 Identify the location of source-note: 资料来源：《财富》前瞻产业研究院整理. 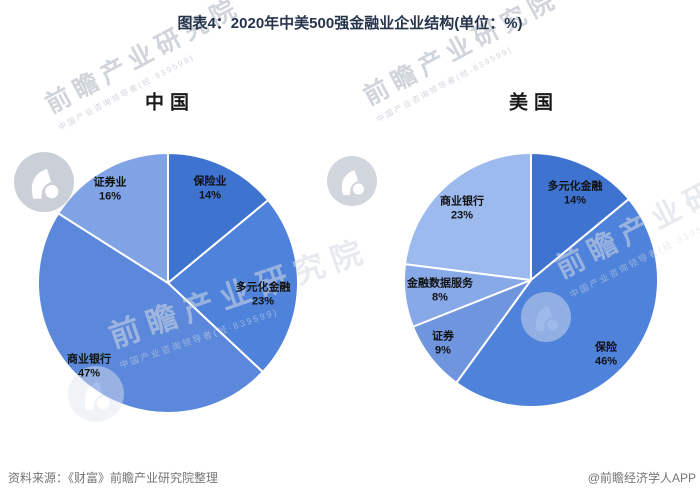
(113, 478).